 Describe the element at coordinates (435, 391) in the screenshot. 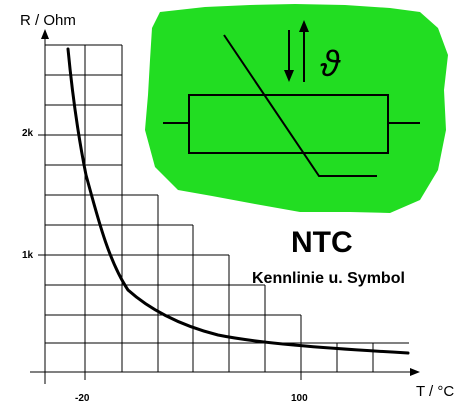

I see `x-axis-label: T / °C` at that location.